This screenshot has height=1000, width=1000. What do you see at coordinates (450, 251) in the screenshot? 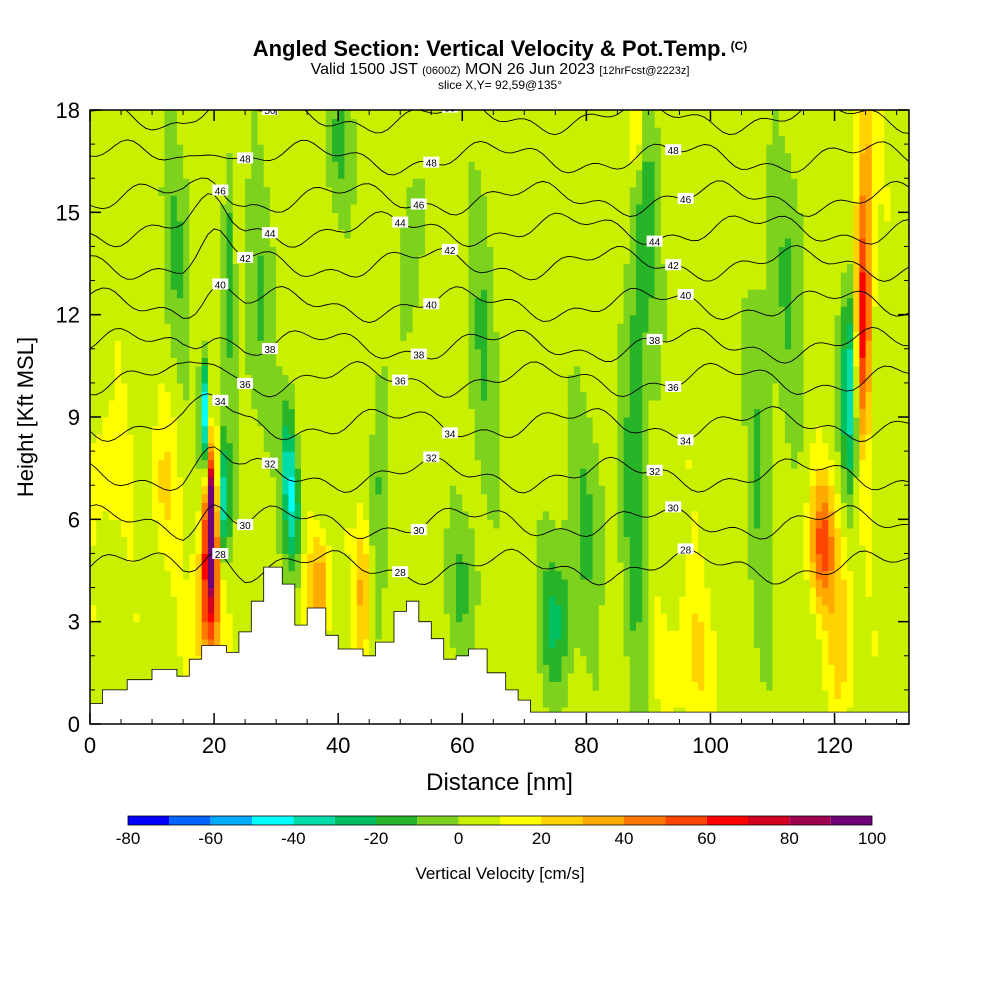
I see `contour-label: 42` at bounding box center [450, 251].